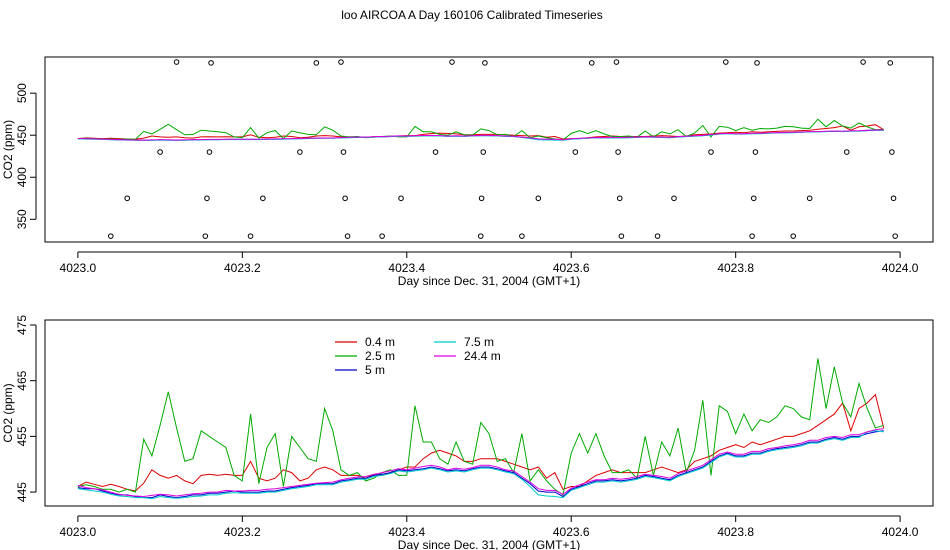  Describe the element at coordinates (22, 325) in the screenshot. I see `y-tick-label: 475` at that location.